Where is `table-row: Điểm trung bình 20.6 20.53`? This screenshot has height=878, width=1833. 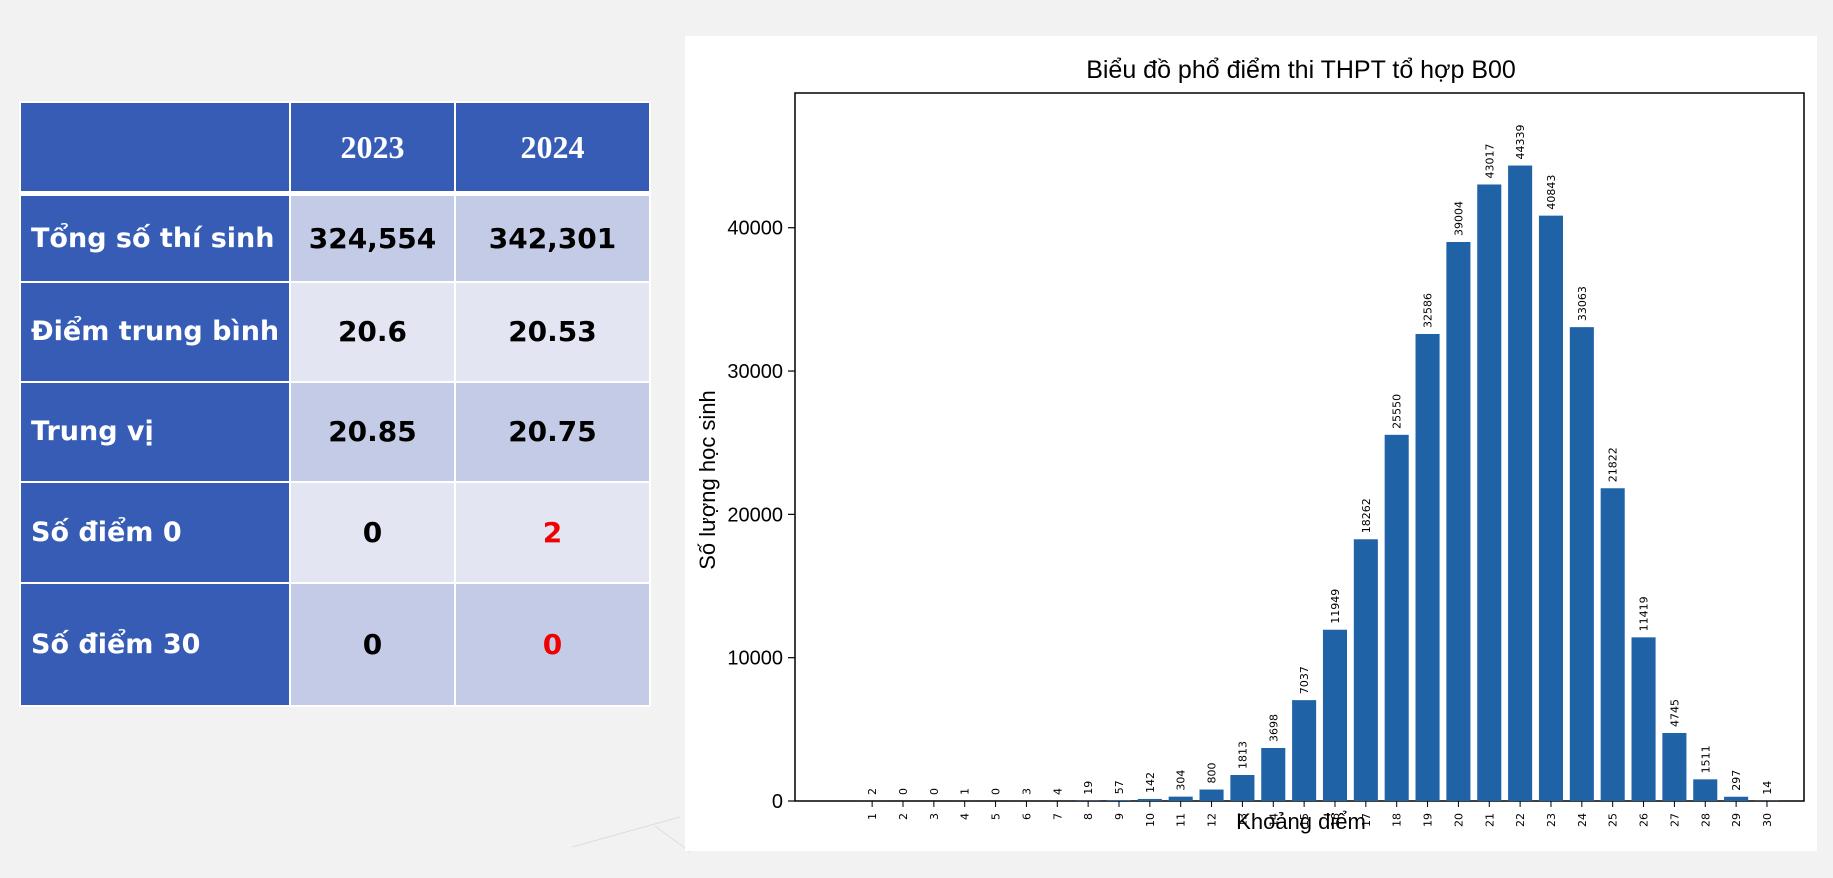
table-row: Điểm trung bình 20.6 20.53 is located at coordinates (335, 331).